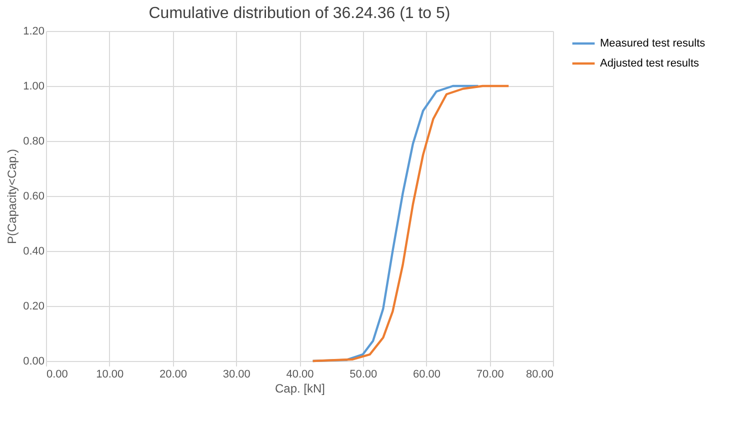  I want to click on y-tick-label: 0.00, so click(33, 362).